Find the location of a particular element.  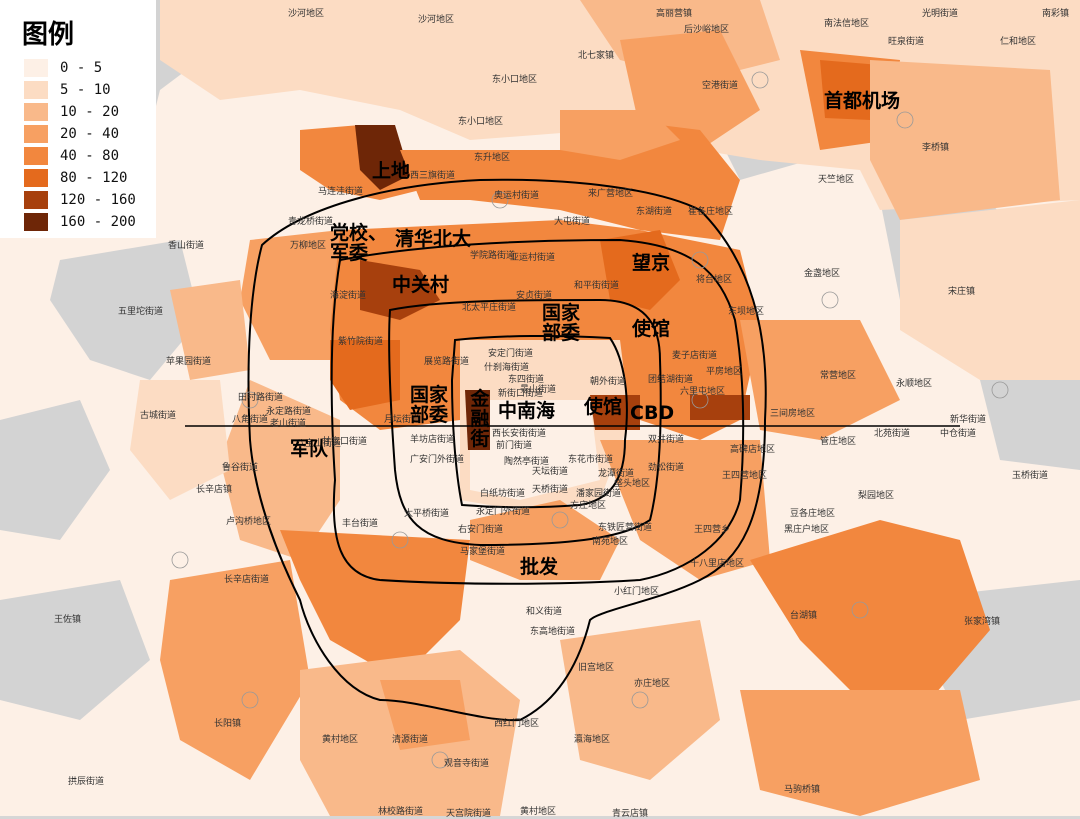

label-jinrongjie: 金融街 is located at coordinates (480, 419).